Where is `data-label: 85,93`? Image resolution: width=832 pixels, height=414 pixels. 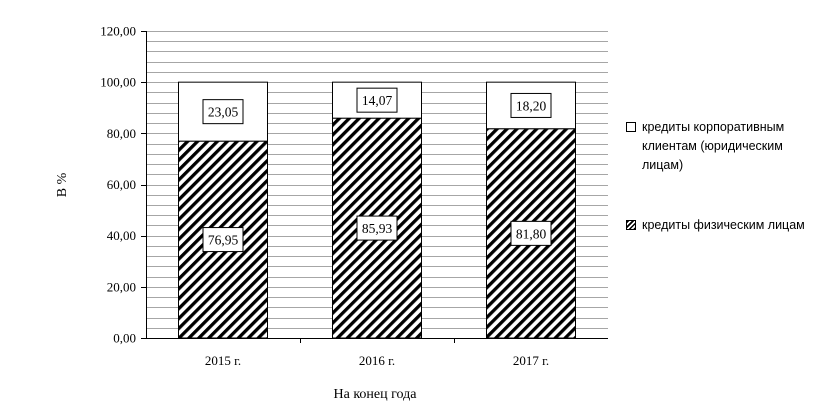 data-label: 85,93 is located at coordinates (377, 228).